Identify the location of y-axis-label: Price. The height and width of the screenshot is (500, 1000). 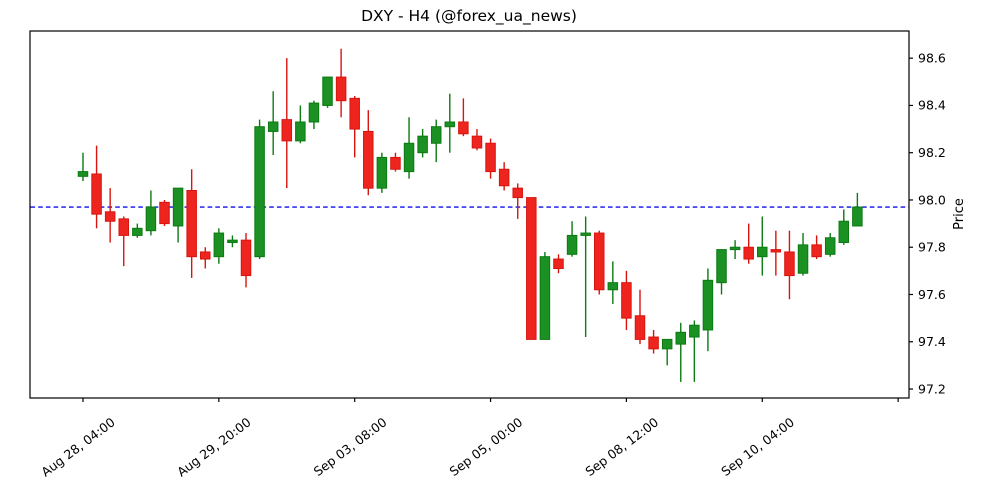
(959, 214).